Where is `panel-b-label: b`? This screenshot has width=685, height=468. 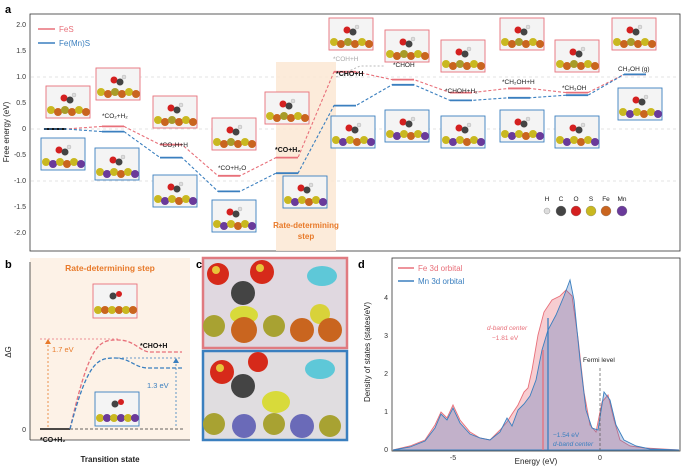
panel-b-label: b is located at coordinates (8, 265).